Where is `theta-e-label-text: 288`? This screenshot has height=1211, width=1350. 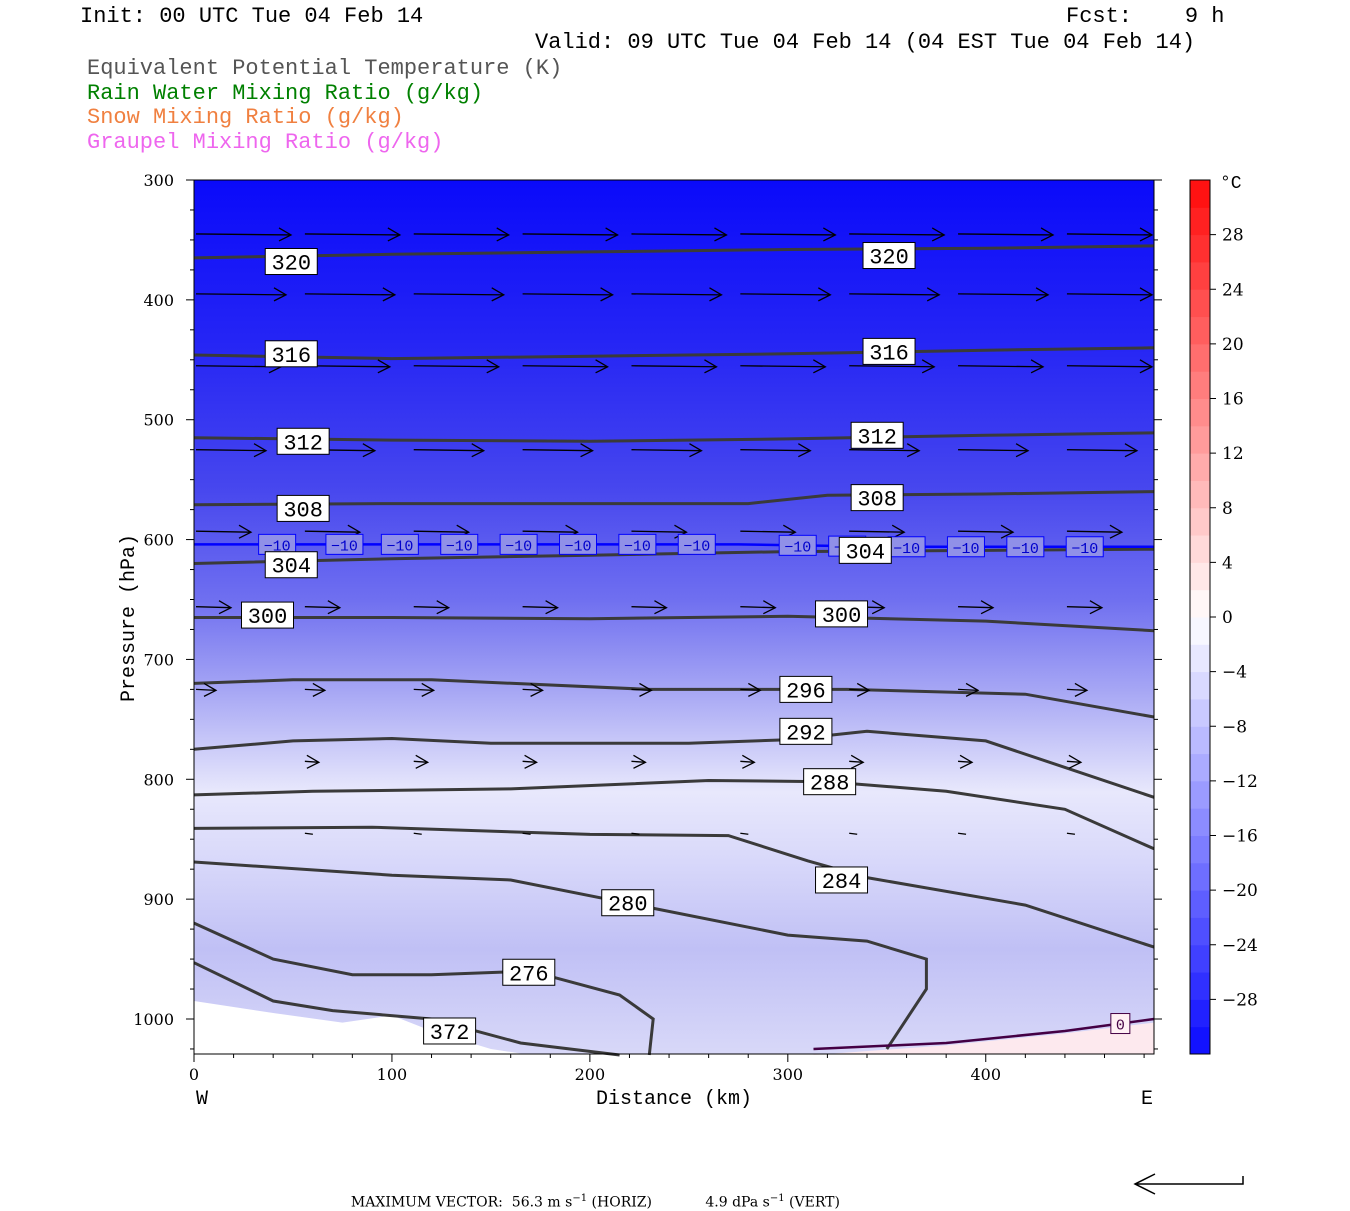 theta-e-label-text: 288 is located at coordinates (830, 784).